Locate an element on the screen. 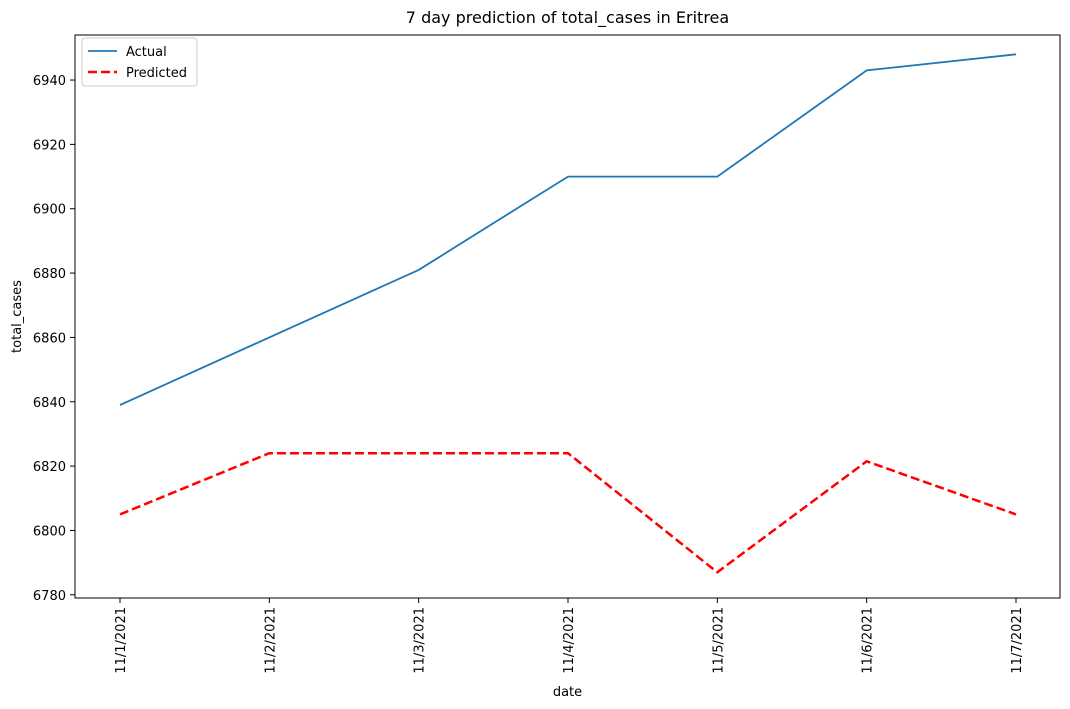 Image resolution: width=1070 pixels, height=709 pixels. y-tick-label: 6920 is located at coordinates (49, 145).